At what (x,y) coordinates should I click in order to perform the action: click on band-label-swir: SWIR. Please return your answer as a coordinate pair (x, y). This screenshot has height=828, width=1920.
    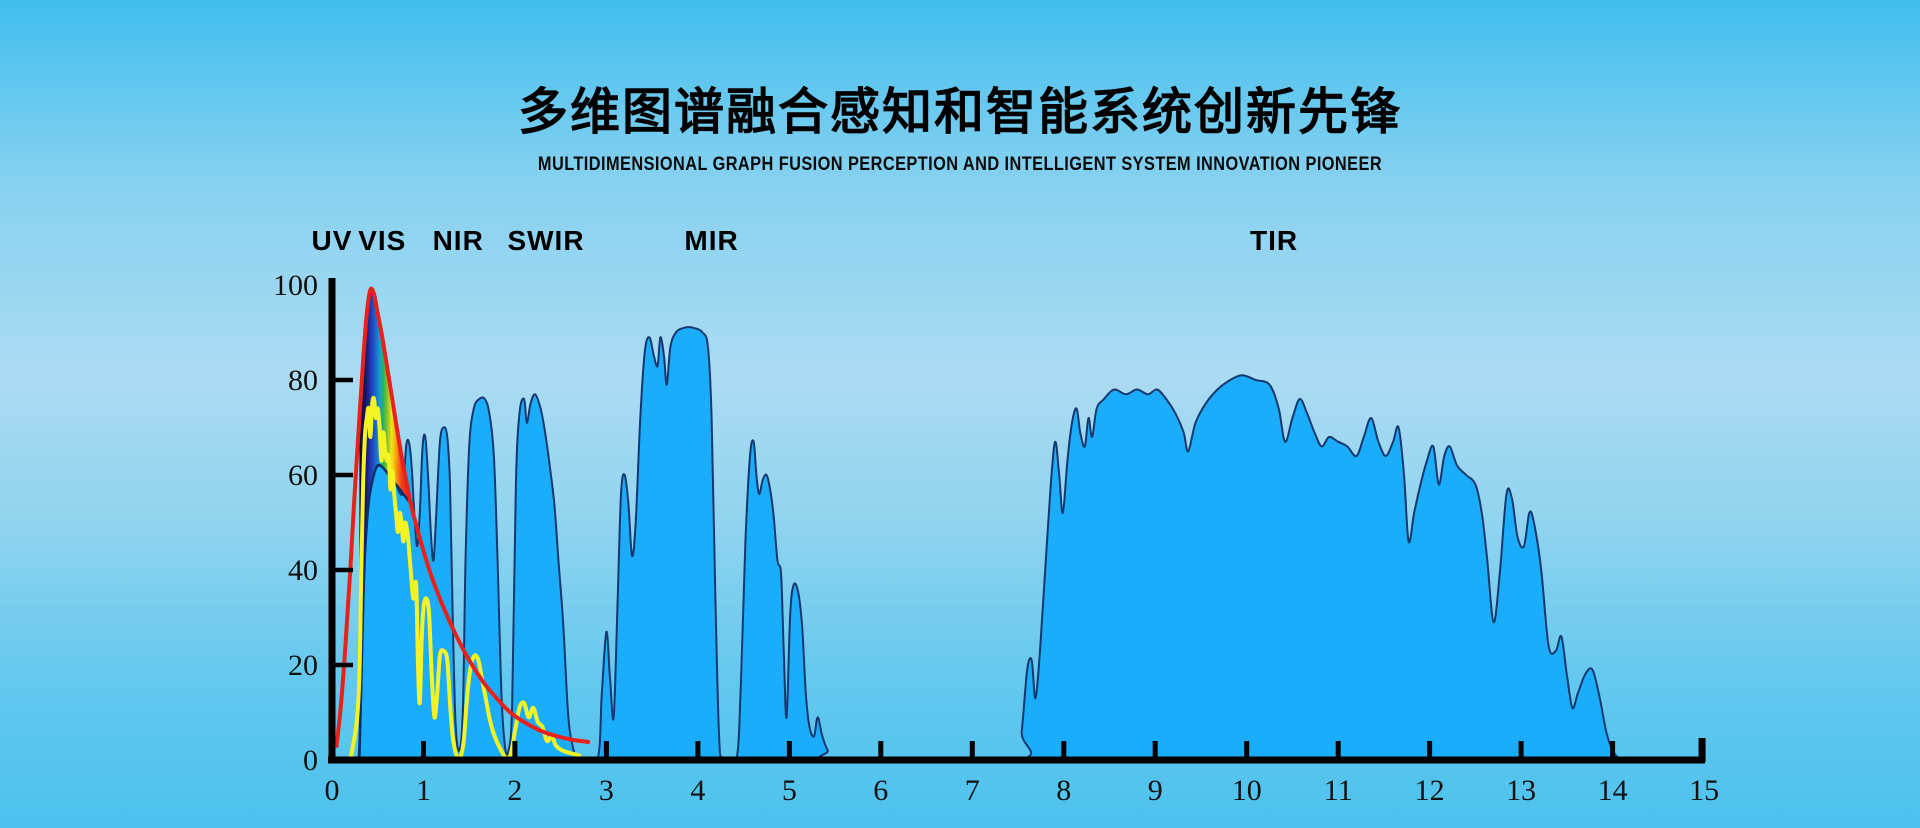
    Looking at the image, I should click on (545, 240).